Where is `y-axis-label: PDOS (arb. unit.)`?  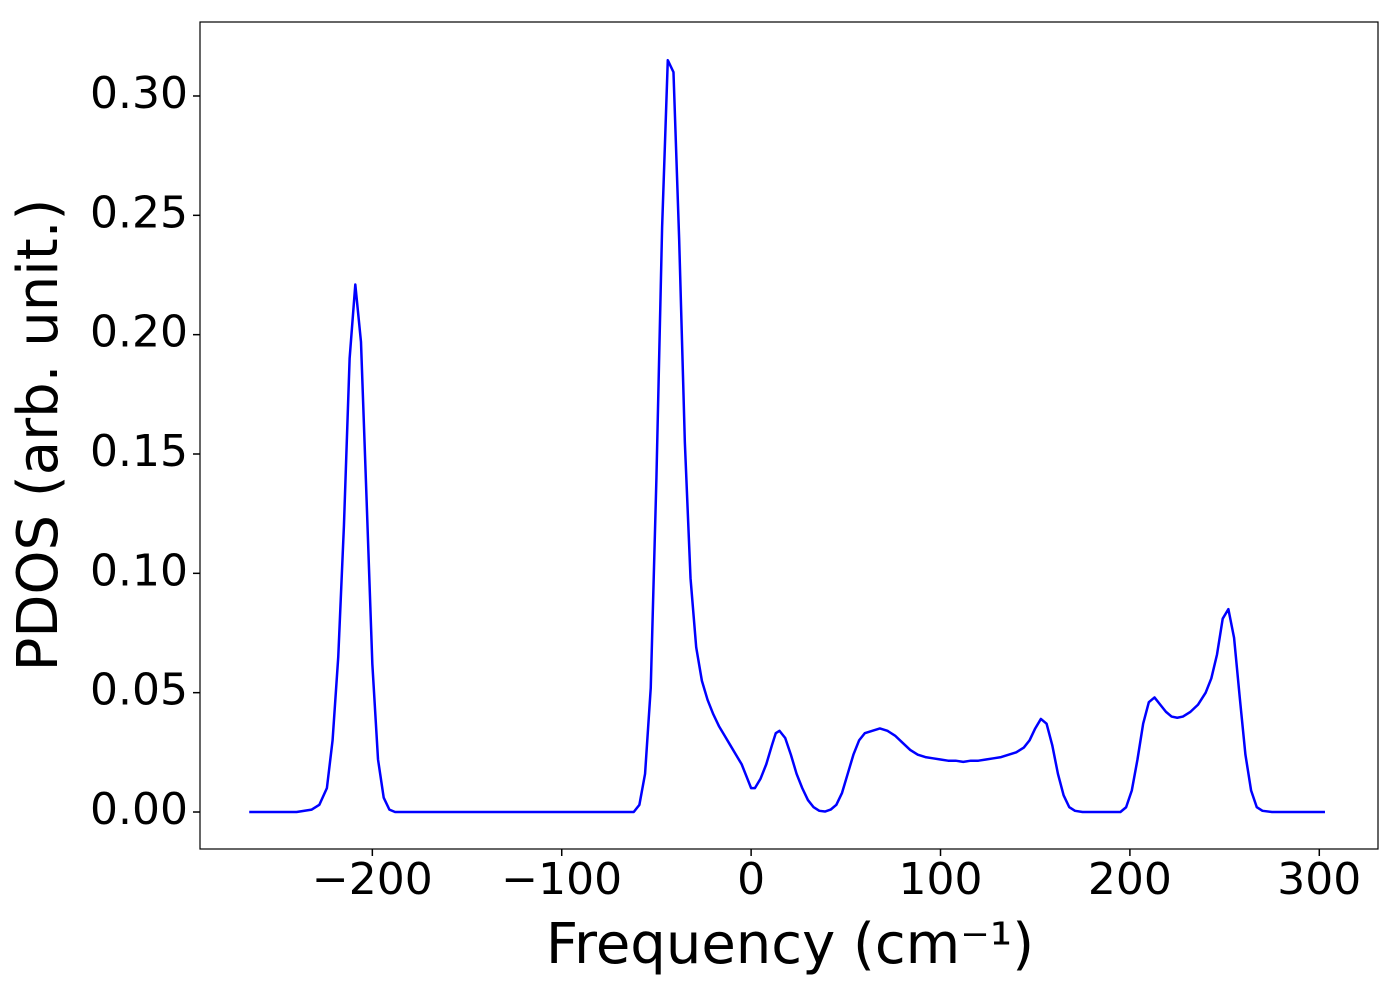
y-axis-label: PDOS (arb. unit.) is located at coordinates (38, 435).